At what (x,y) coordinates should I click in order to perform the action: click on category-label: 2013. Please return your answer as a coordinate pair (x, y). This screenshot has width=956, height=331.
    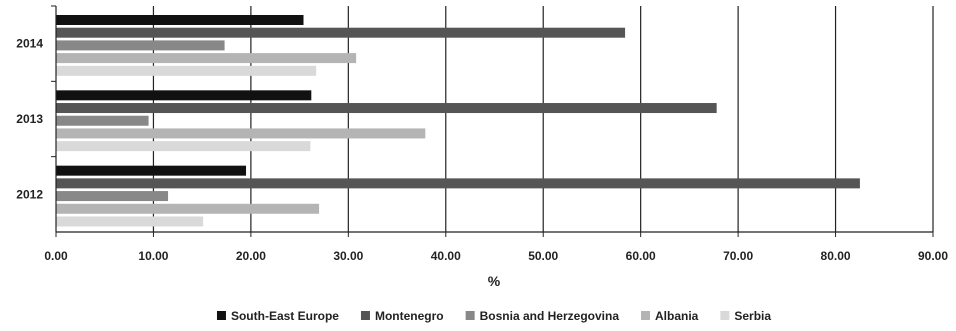
    Looking at the image, I should click on (29, 119).